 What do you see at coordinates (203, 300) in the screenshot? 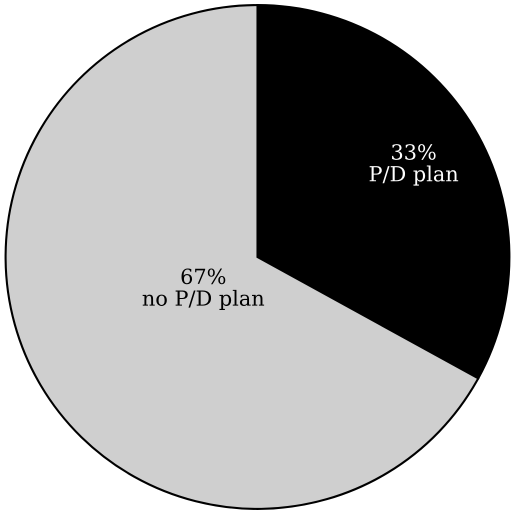
I see `slice-label: no P/D plan` at bounding box center [203, 300].